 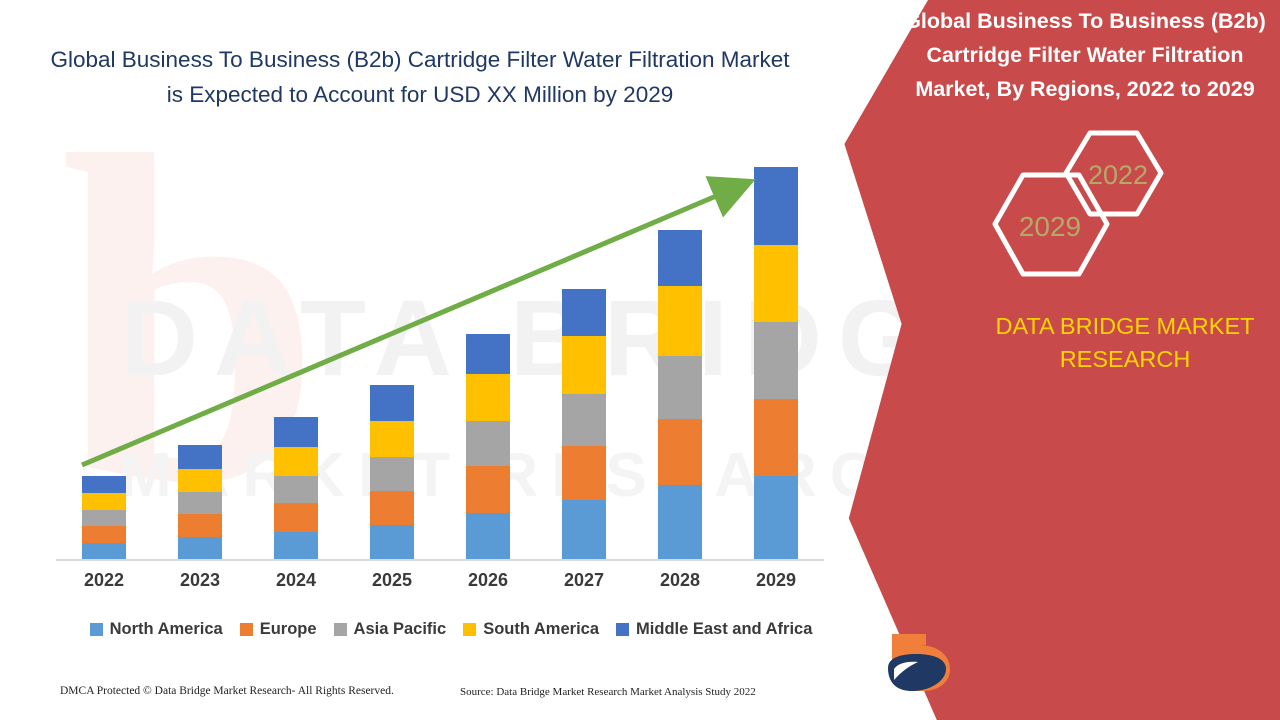 I want to click on x-tick-2024: 2024, so click(x=296, y=580).